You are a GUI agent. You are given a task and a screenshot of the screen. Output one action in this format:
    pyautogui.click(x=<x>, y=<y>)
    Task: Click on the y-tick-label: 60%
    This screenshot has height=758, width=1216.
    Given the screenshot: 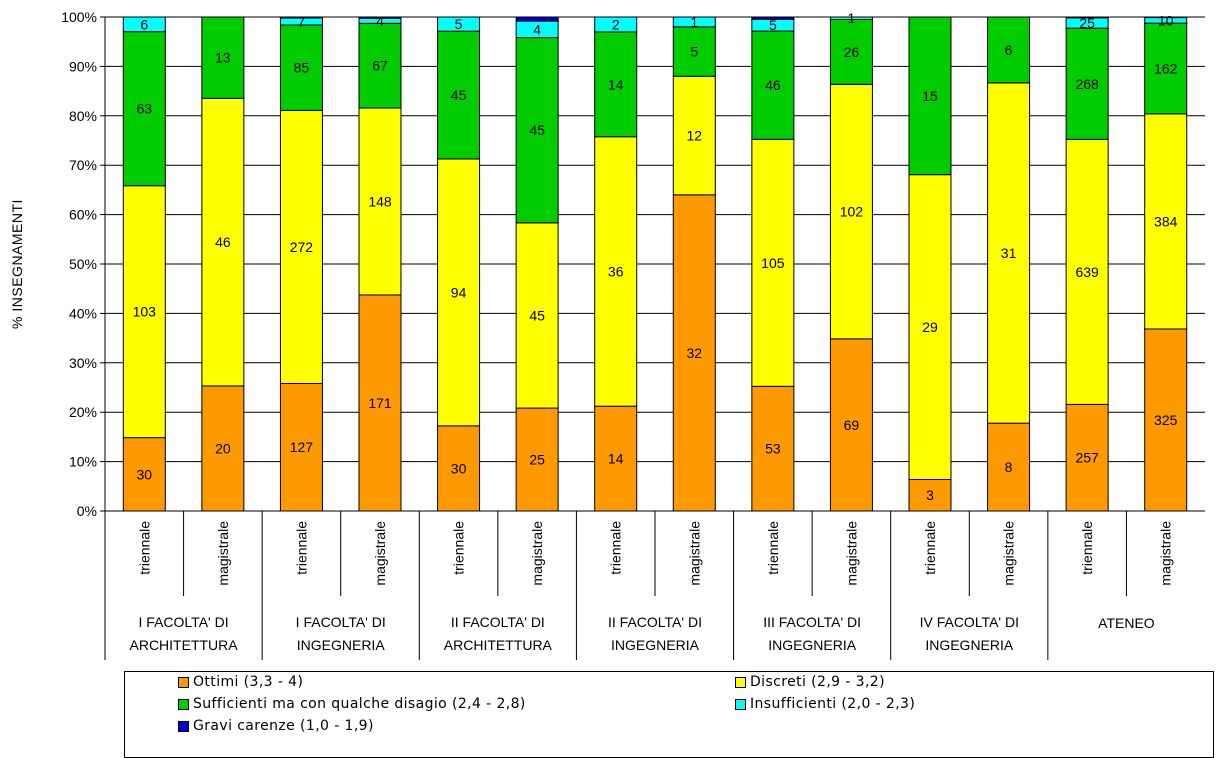 What is the action you would take?
    pyautogui.click(x=83, y=215)
    